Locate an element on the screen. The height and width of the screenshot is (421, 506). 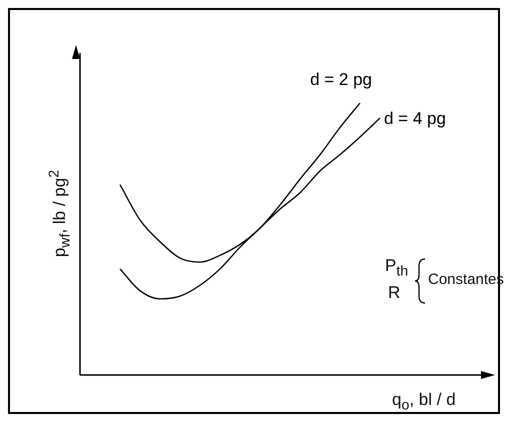
series-label: d = 4 pg is located at coordinates (415, 118).